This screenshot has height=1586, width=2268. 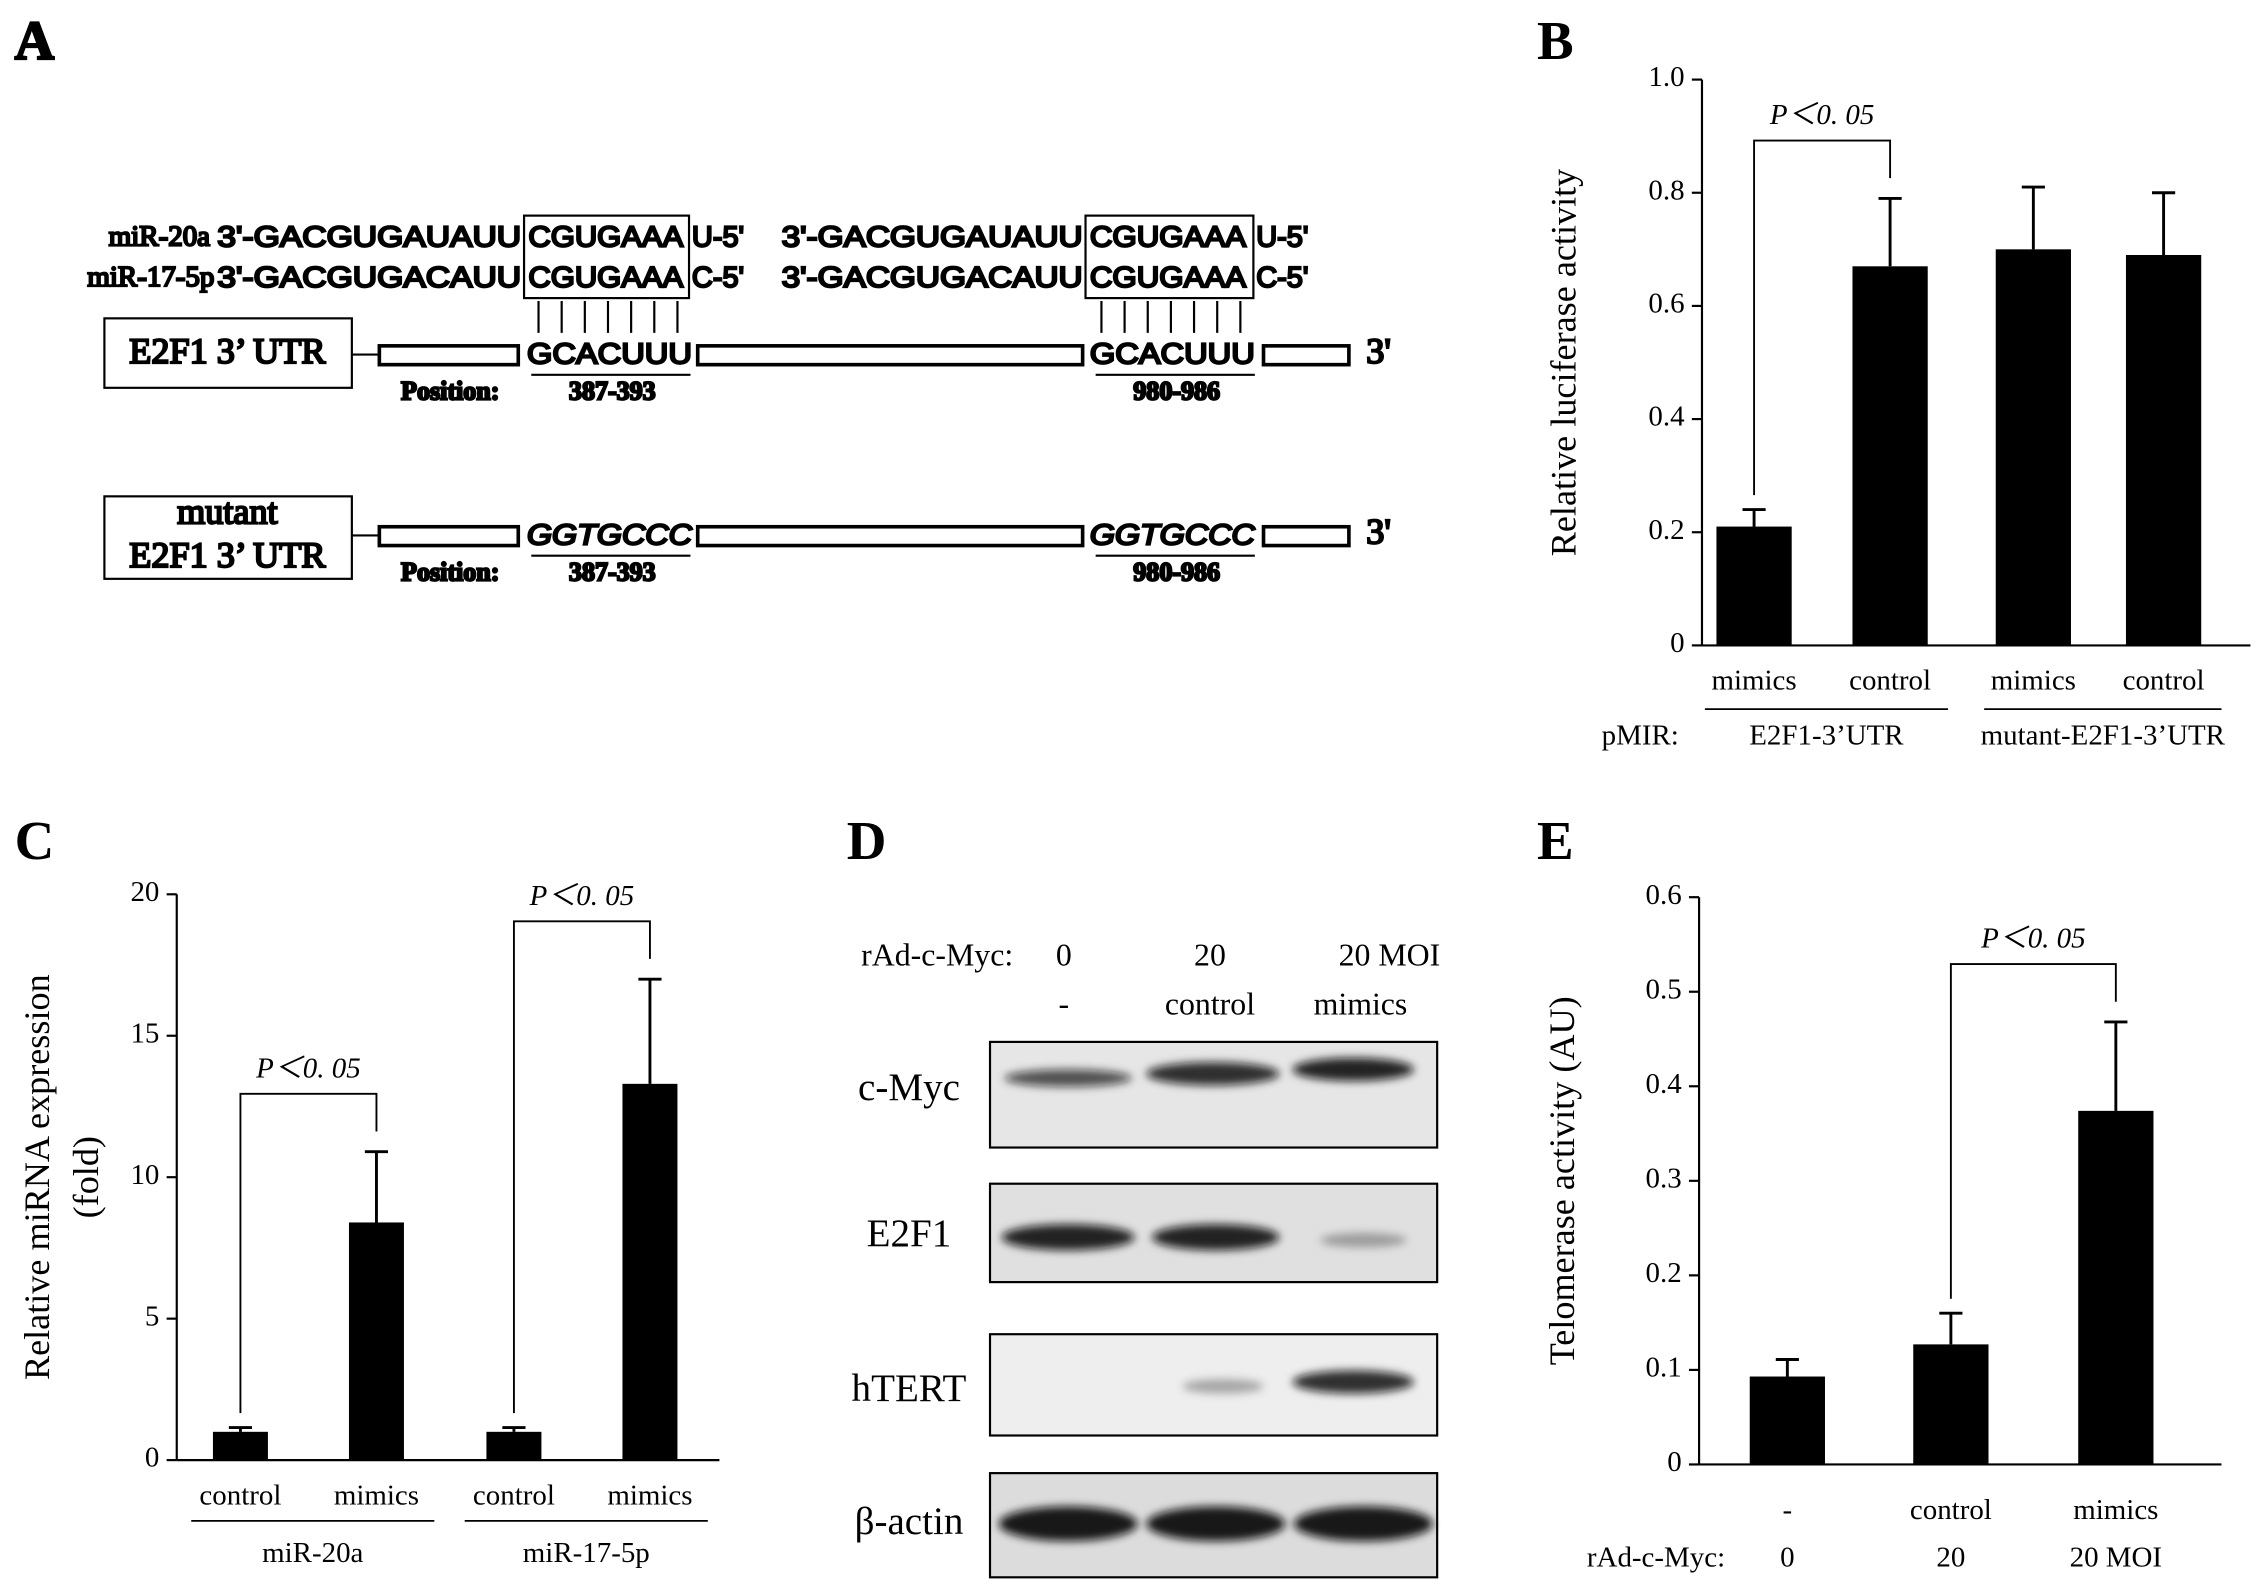 I want to click on sequence-end: C-5', so click(x=718, y=278).